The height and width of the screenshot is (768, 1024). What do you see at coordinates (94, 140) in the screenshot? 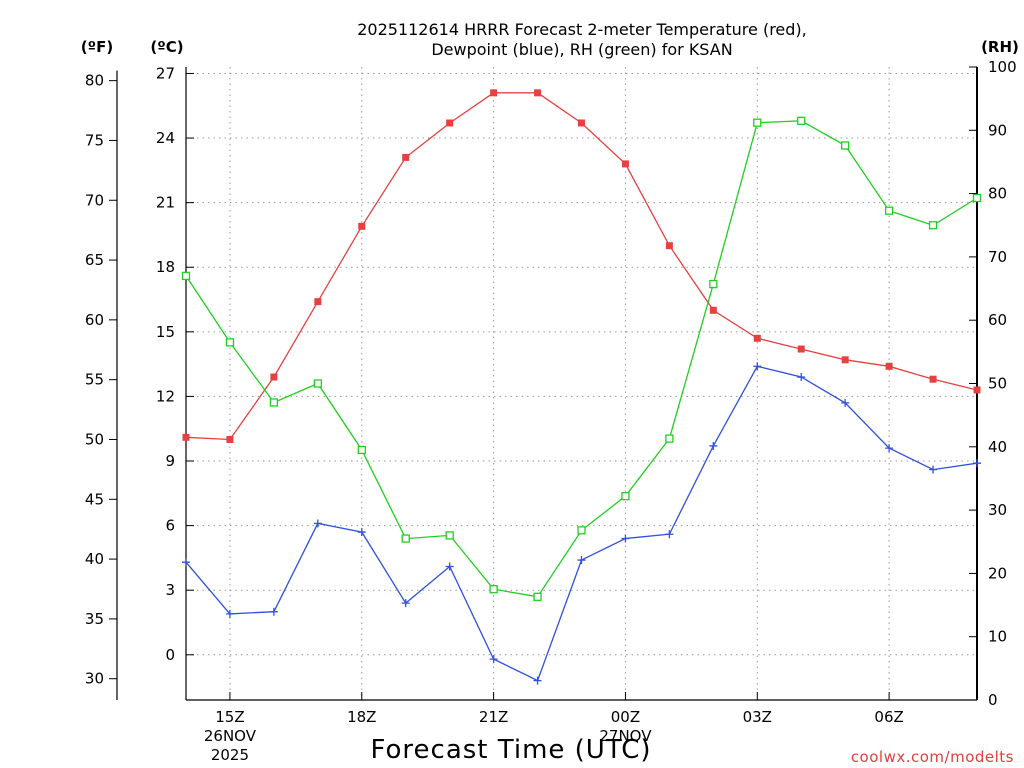
I see `fahrenheit-tick-label: 75` at bounding box center [94, 140].